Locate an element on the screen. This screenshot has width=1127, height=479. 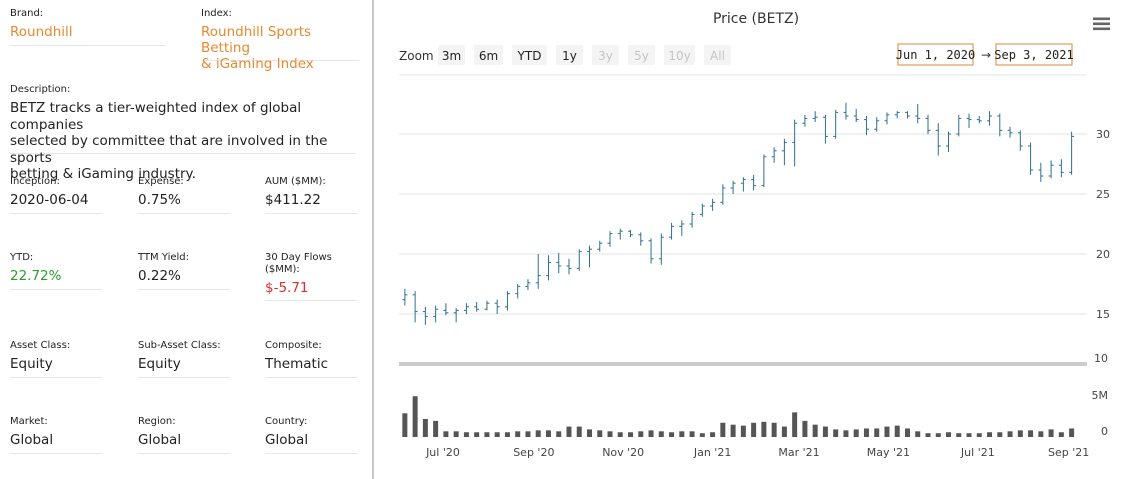
brand-value: Roundhill is located at coordinates (41, 32).